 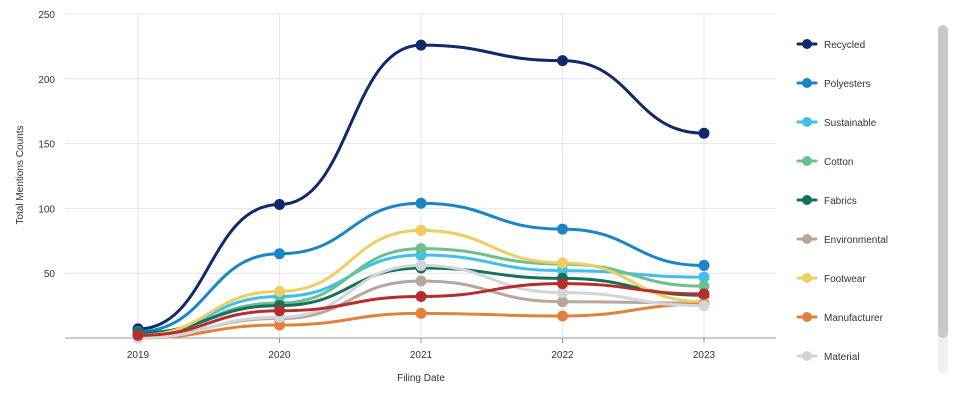 I want to click on legend-item: Manufacturer, so click(x=840, y=318).